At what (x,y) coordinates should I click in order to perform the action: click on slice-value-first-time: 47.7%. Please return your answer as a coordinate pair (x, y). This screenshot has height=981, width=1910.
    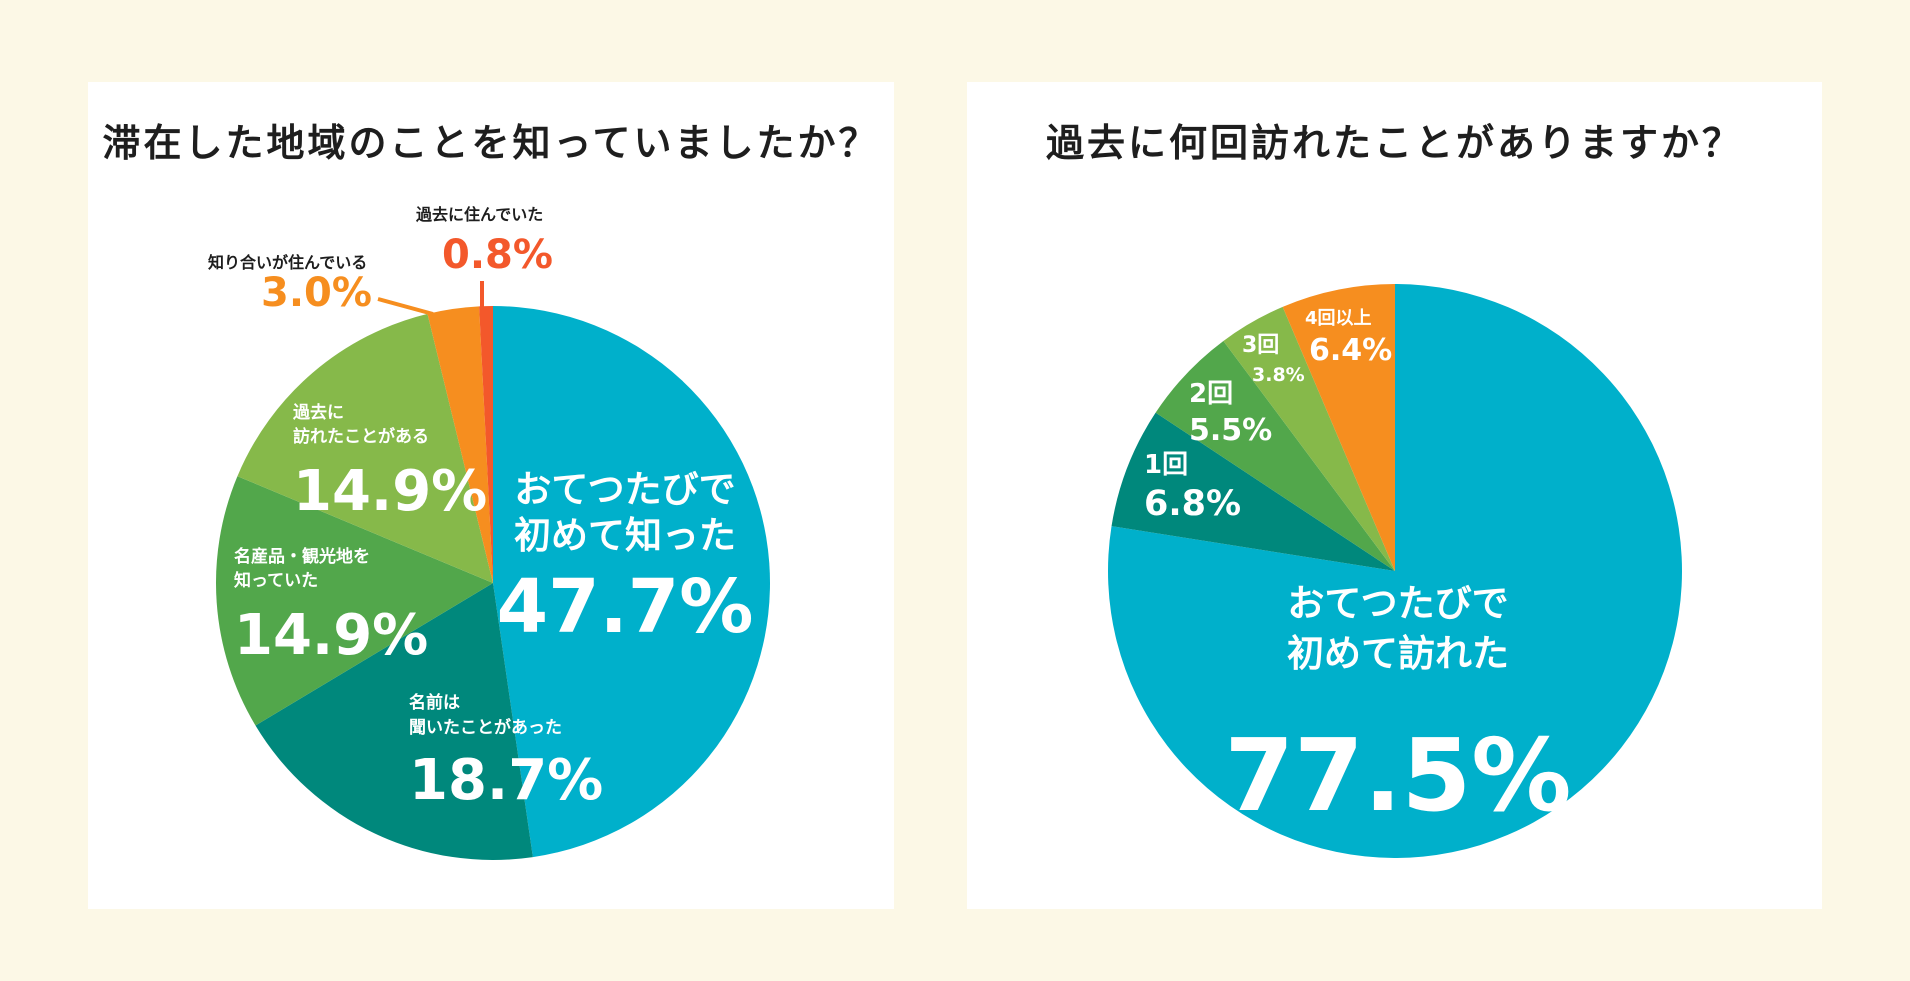
    Looking at the image, I should click on (625, 607).